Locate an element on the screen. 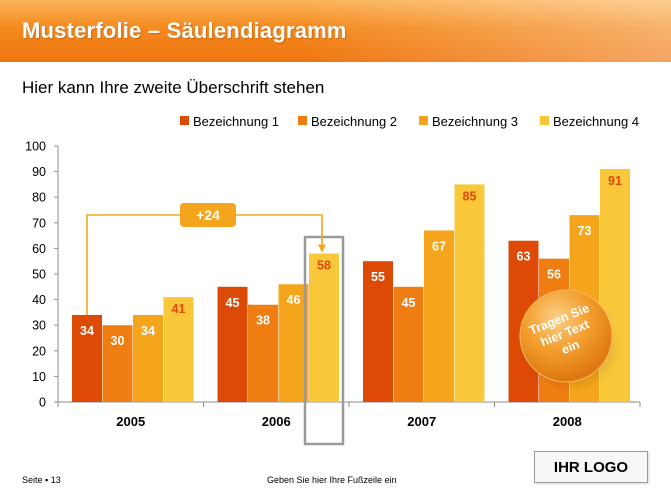 The width and height of the screenshot is (671, 502). callout-arrowhead is located at coordinates (322, 248).